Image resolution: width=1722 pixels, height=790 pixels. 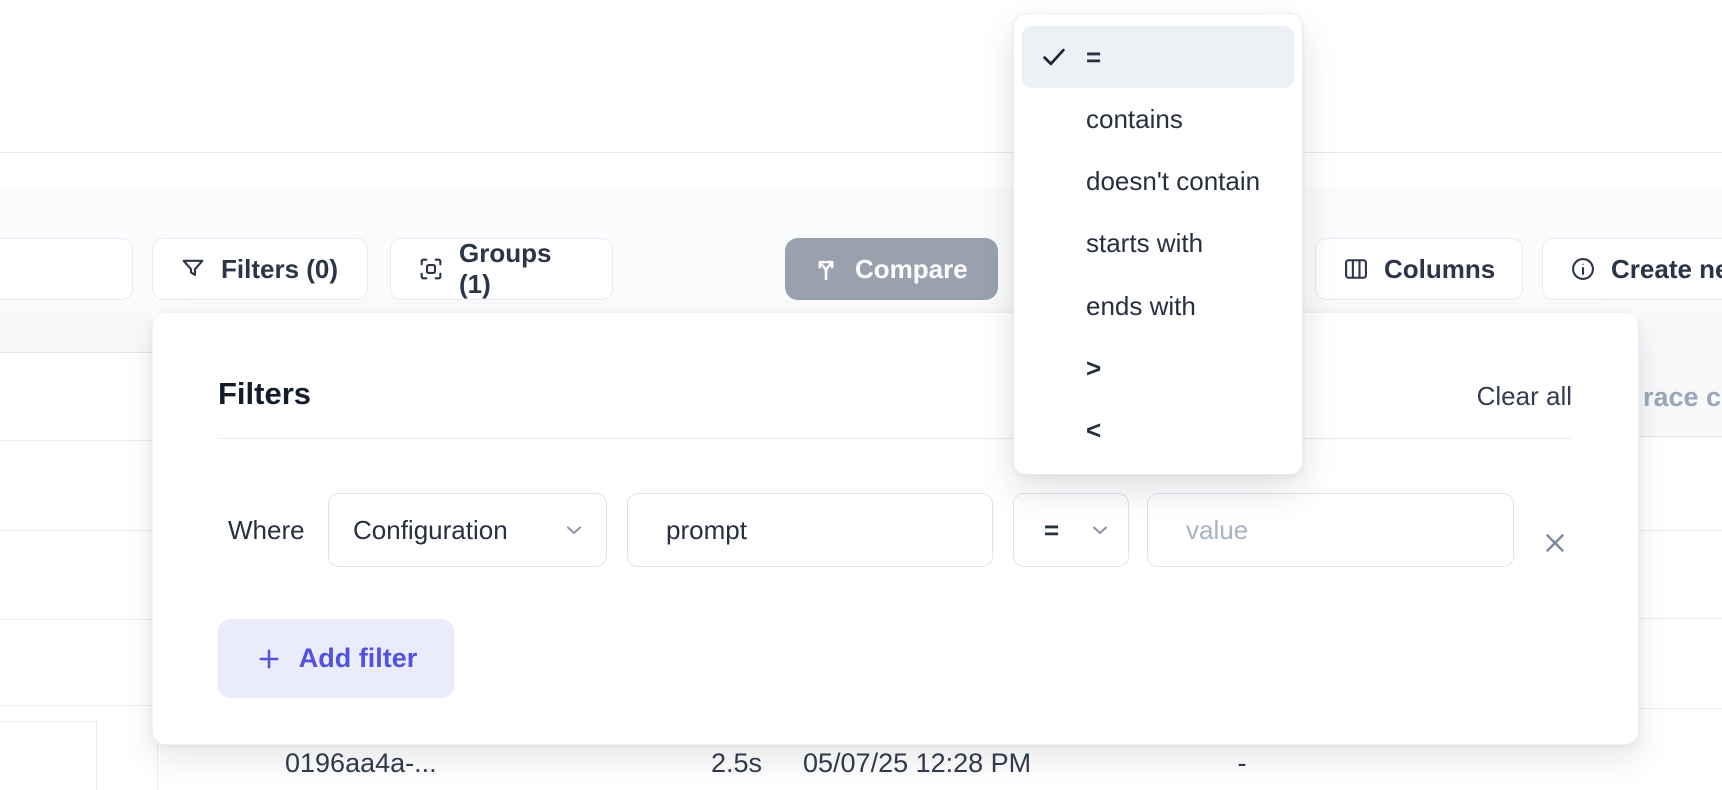 What do you see at coordinates (266, 529) in the screenshot?
I see `where-label: Where` at bounding box center [266, 529].